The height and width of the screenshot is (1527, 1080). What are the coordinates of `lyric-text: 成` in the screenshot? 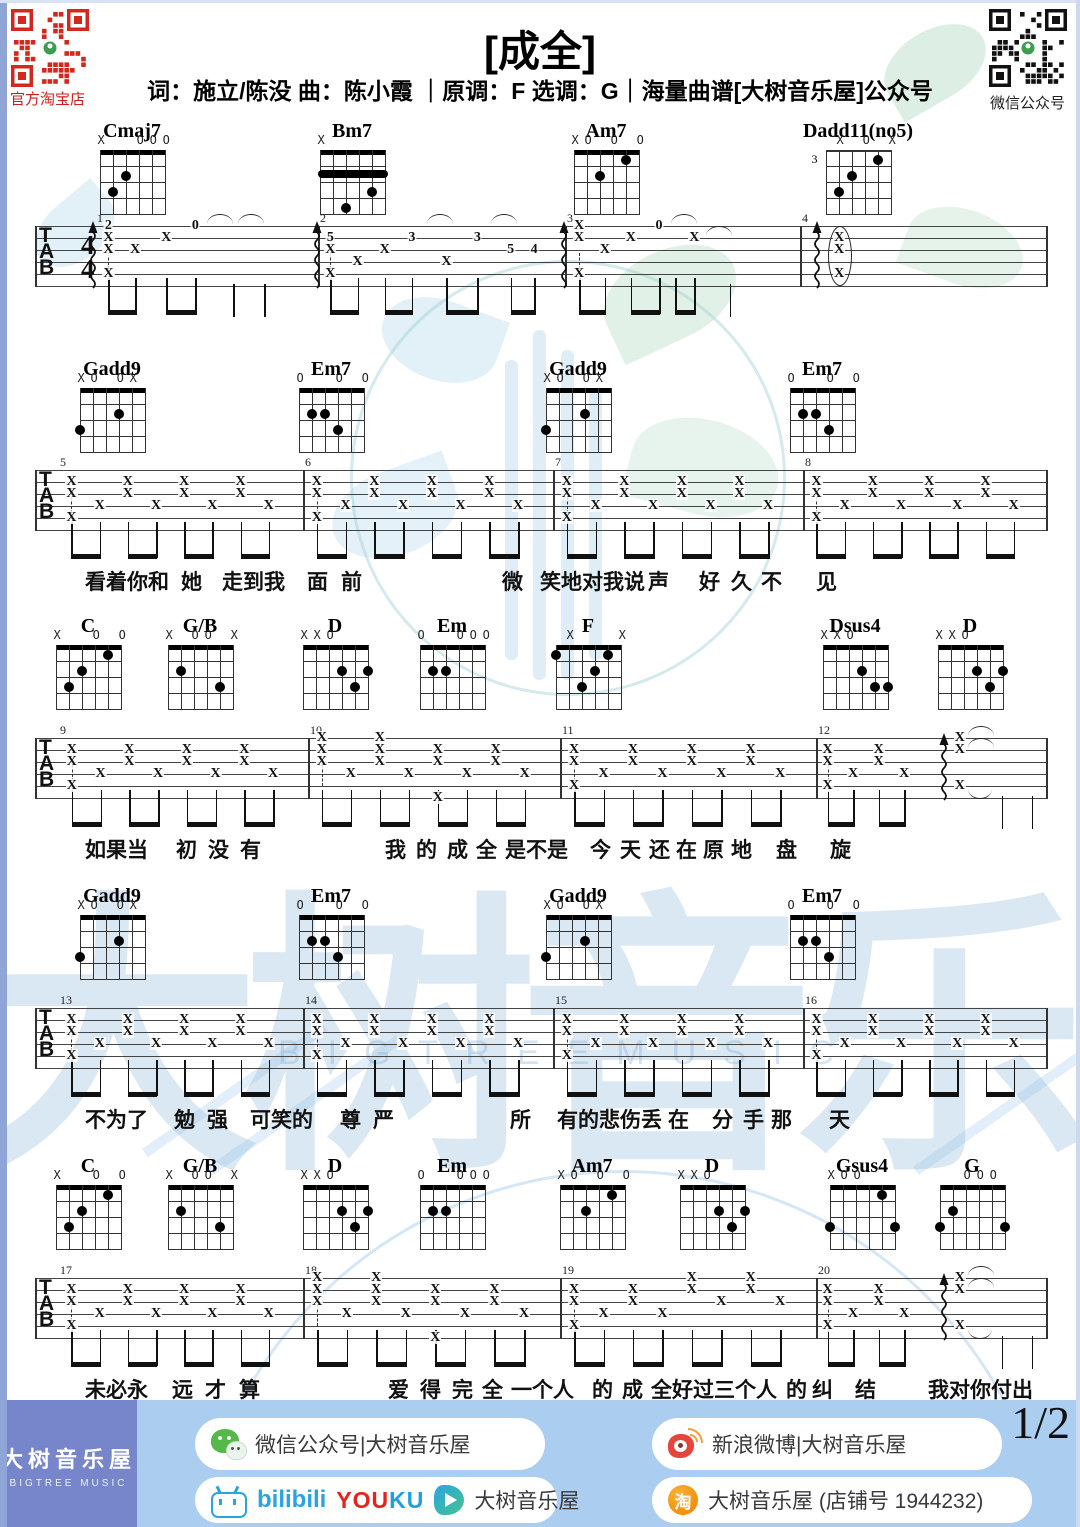 It's located at (457, 850).